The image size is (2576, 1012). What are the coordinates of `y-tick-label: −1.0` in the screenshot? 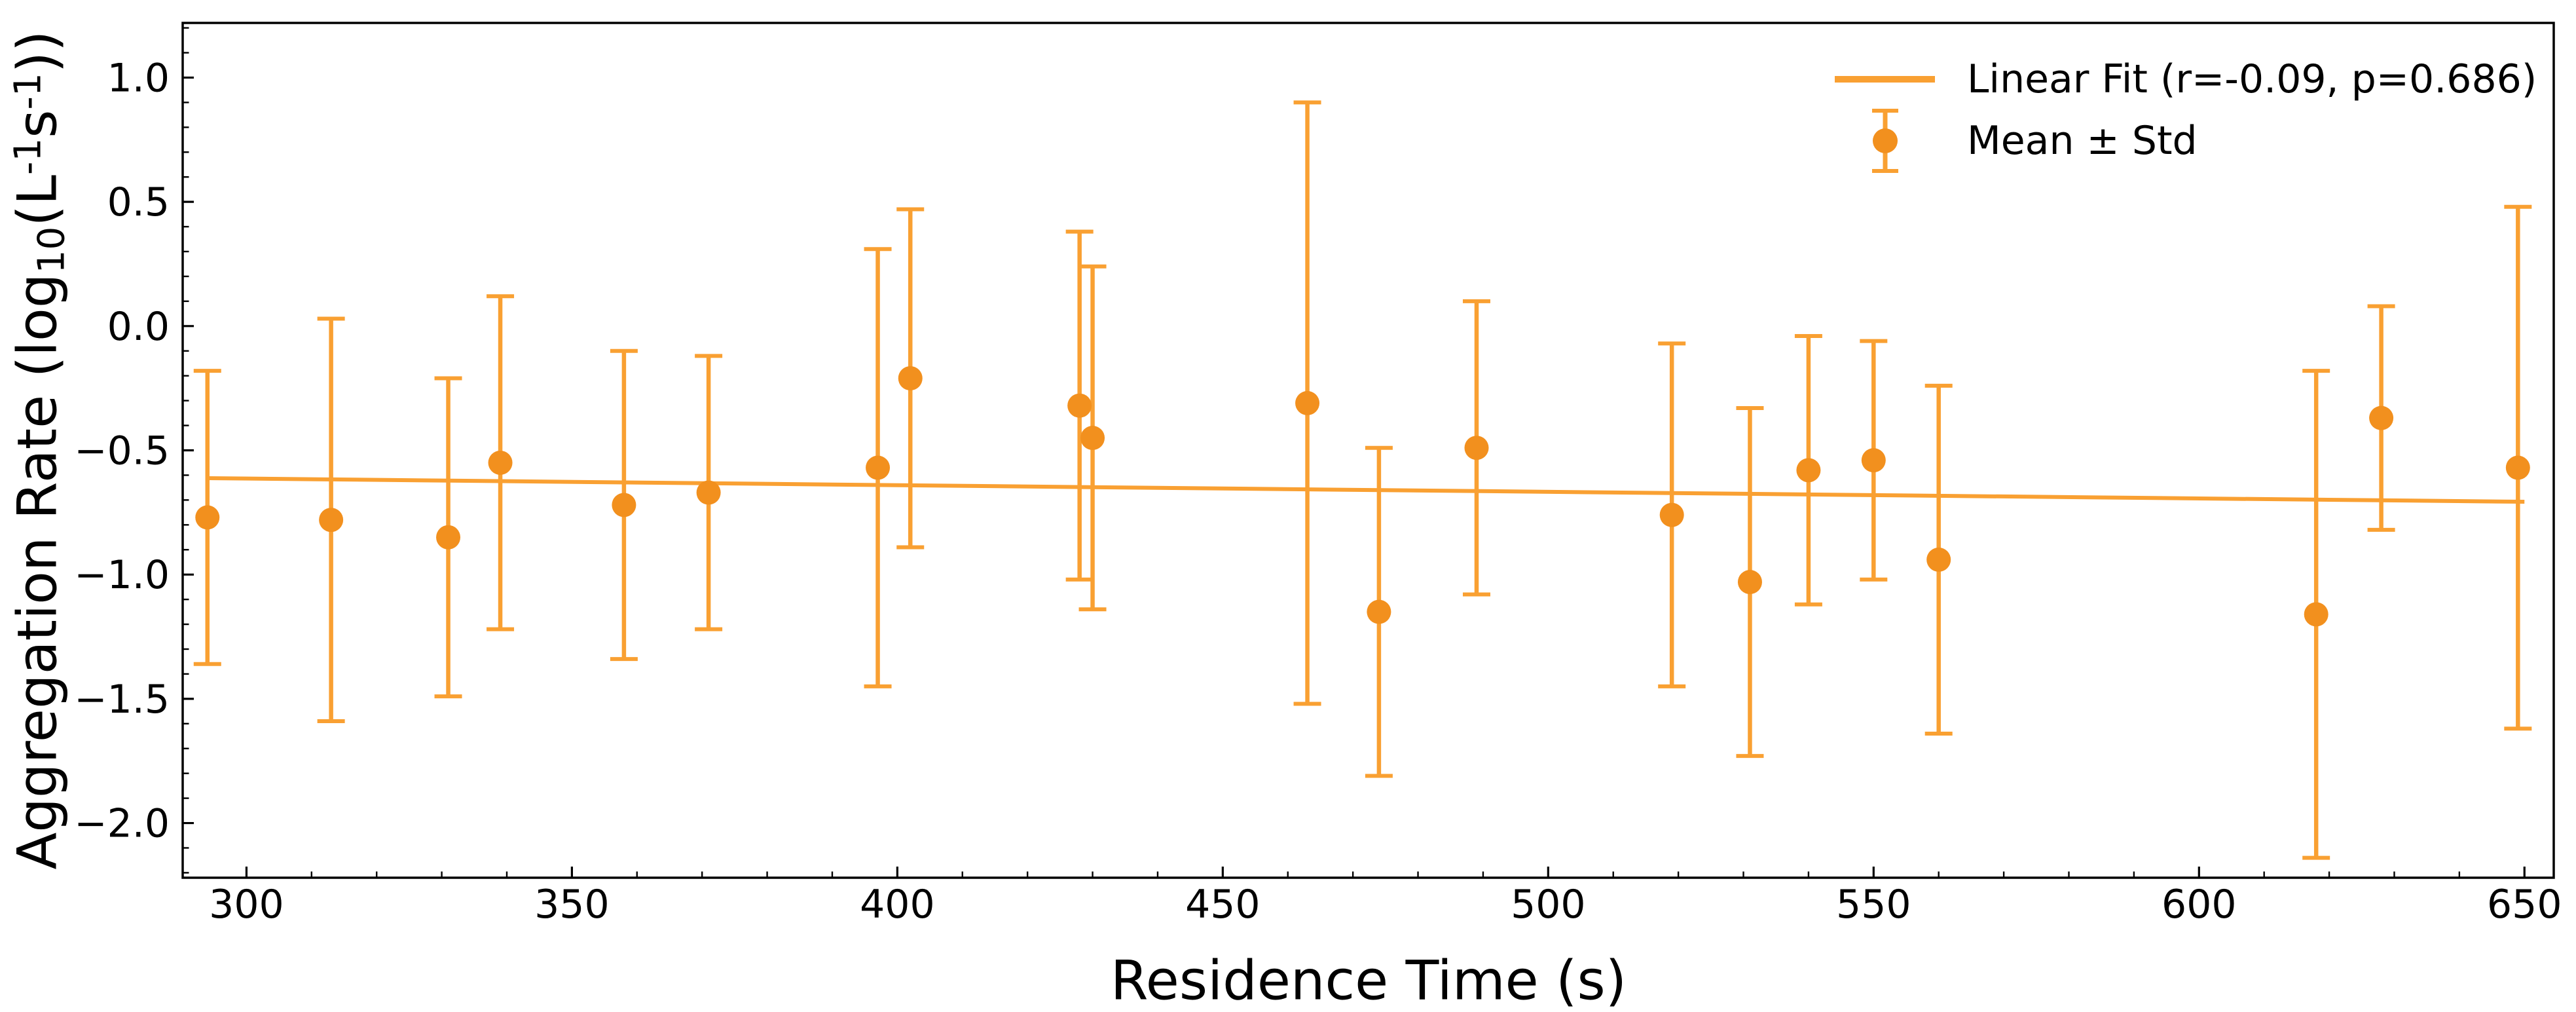 It's located at (122, 575).